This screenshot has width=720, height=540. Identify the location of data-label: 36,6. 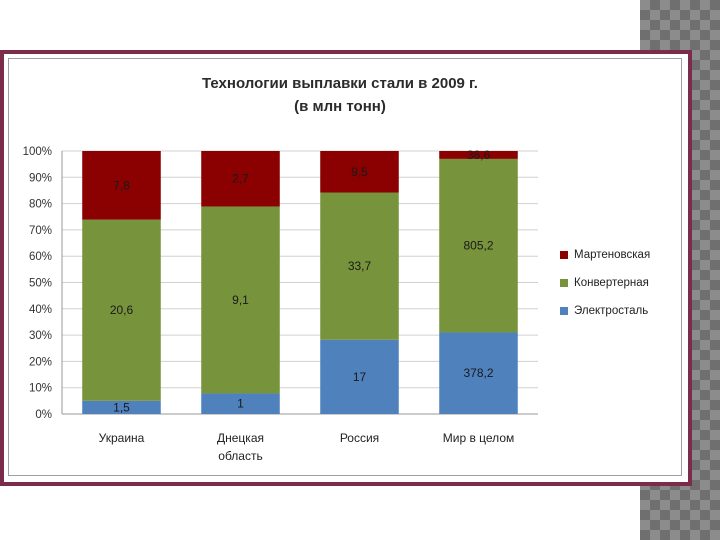
(479, 155).